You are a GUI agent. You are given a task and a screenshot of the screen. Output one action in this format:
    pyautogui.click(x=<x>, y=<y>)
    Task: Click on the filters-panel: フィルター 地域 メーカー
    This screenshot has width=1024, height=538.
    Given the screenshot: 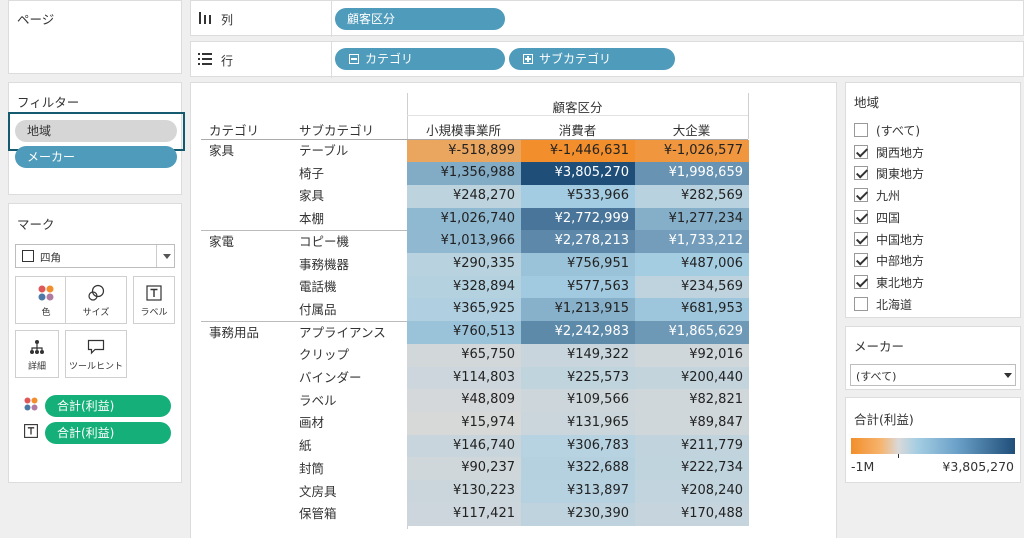 What is the action you would take?
    pyautogui.click(x=96, y=138)
    